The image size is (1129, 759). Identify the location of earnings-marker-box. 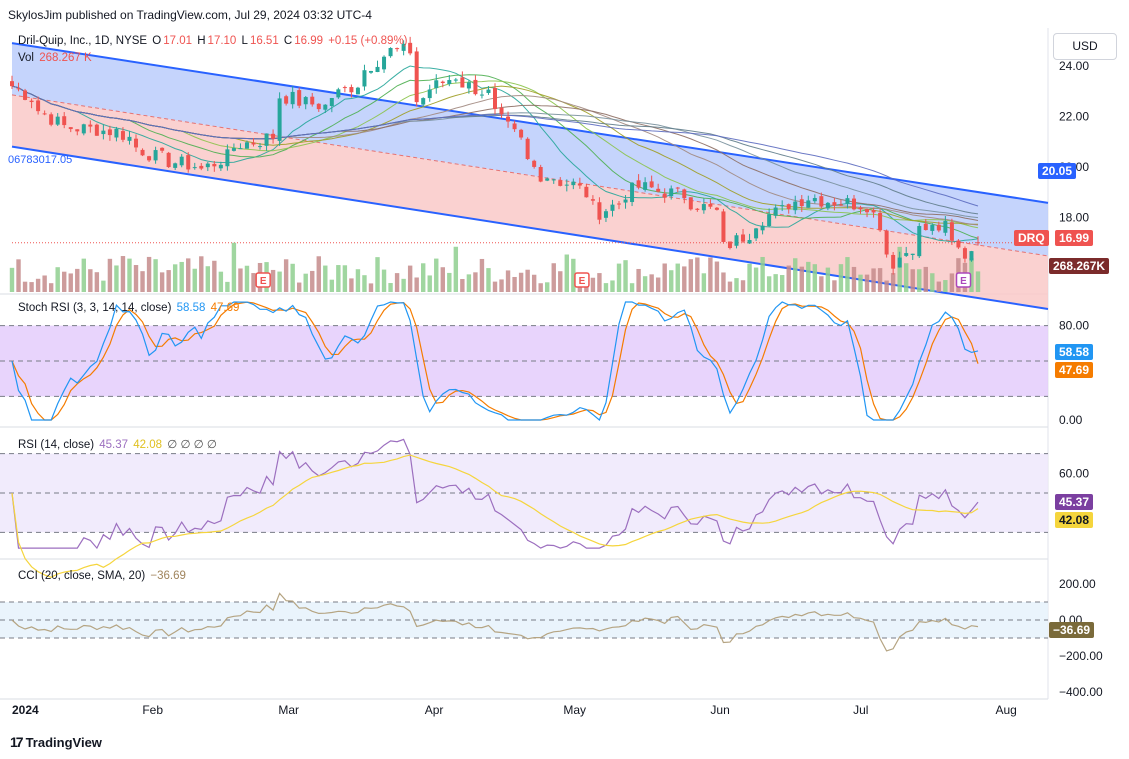
(963, 280).